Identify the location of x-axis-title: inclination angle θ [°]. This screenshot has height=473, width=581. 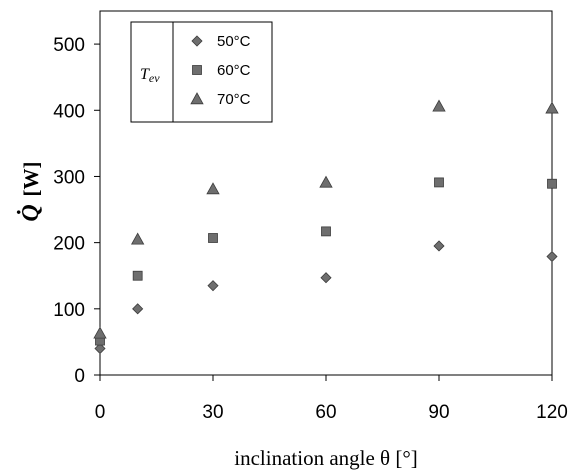
(325, 458).